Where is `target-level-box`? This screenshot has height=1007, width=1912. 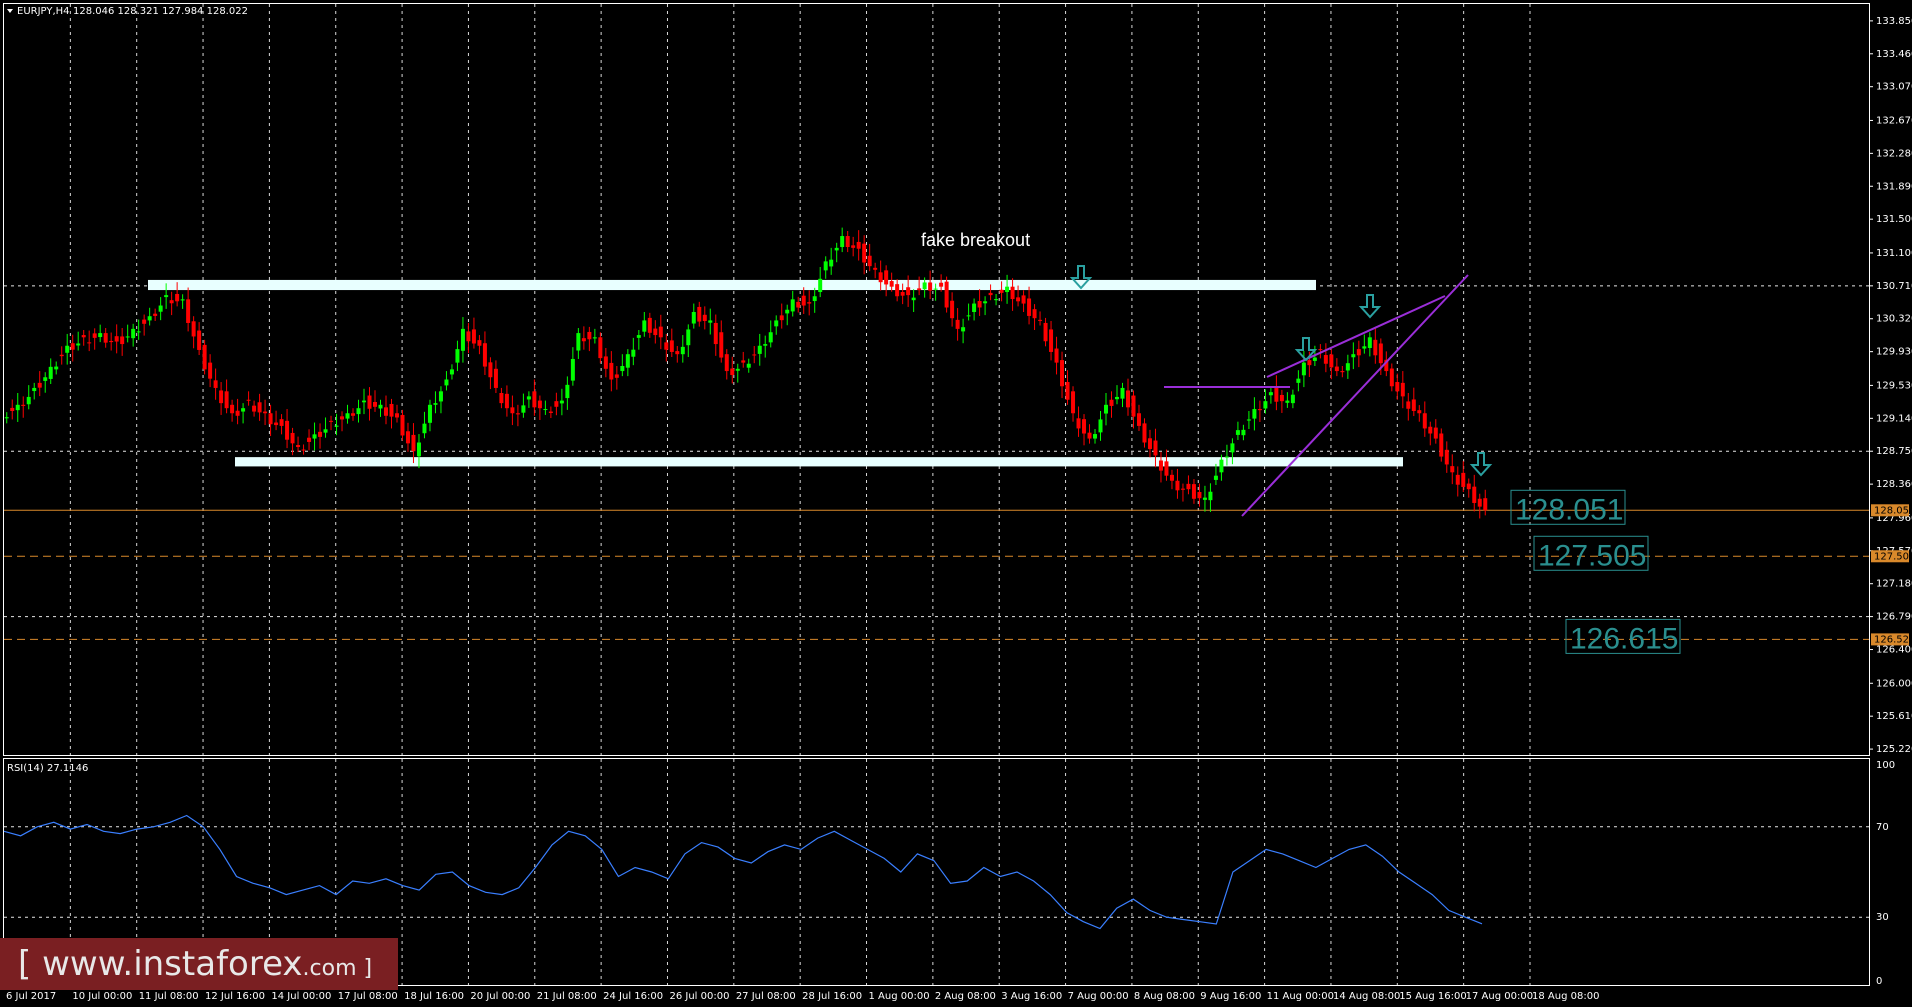
target-level-box is located at coordinates (1568, 507).